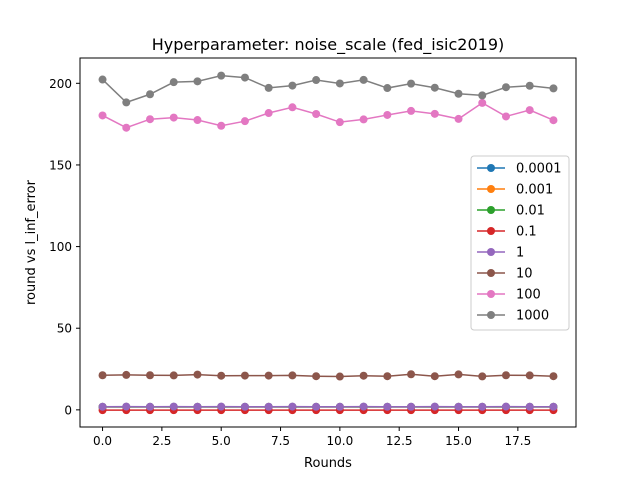  What do you see at coordinates (280, 441) in the screenshot?
I see `x-tick-label: 7.5` at bounding box center [280, 441].